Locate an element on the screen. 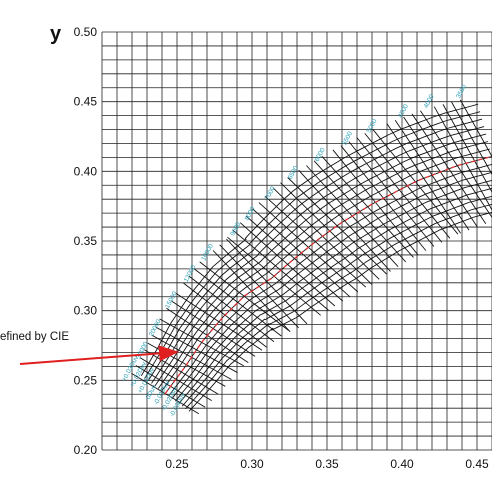  x-tick-label: 0.40 is located at coordinates (402, 464).